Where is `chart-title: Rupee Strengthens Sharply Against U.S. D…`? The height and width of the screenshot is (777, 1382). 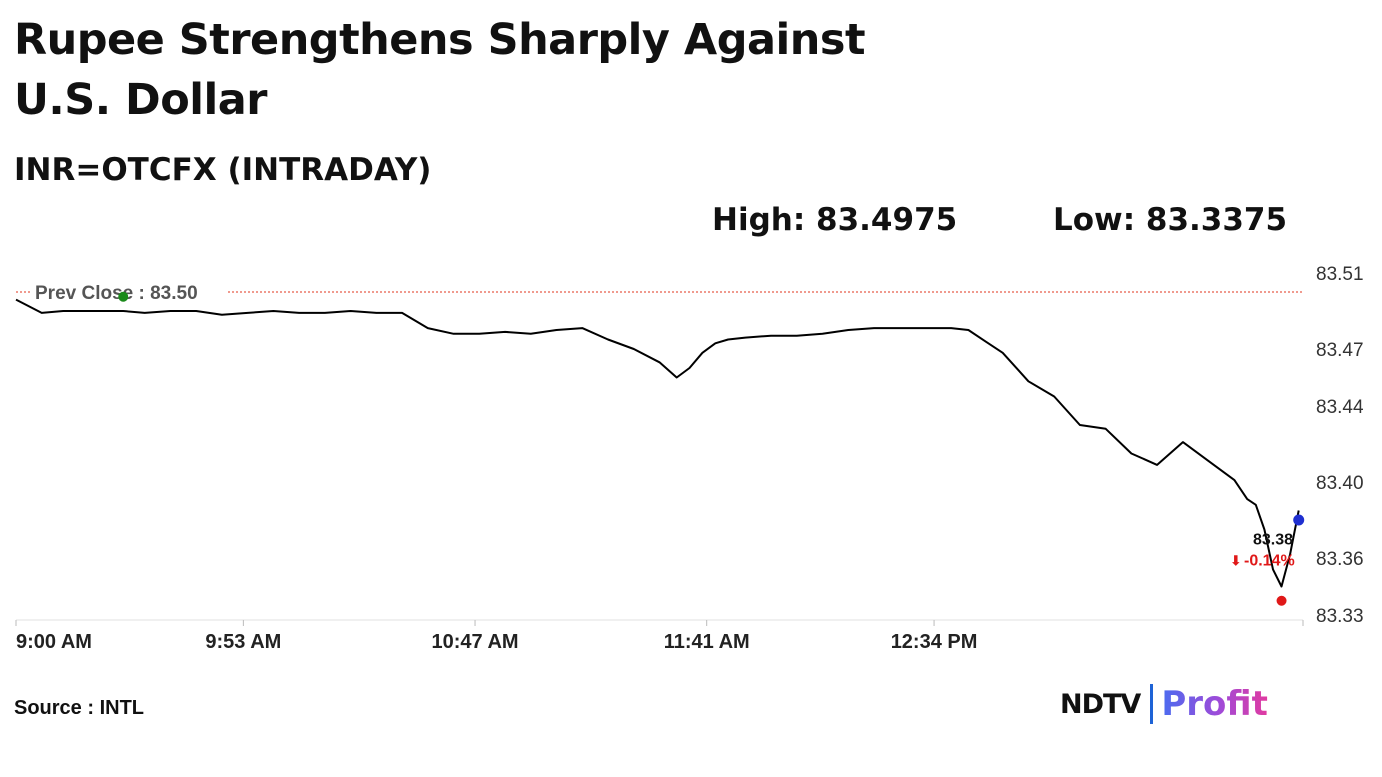
chart-title: Rupee Strengthens Sharply Against U.S. D… is located at coordinates (440, 70).